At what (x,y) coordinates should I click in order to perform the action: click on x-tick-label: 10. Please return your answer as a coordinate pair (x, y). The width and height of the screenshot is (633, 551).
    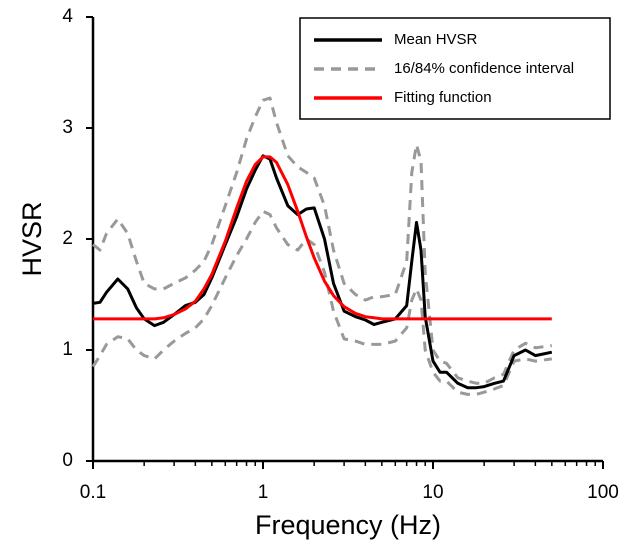
    Looking at the image, I should click on (432, 492).